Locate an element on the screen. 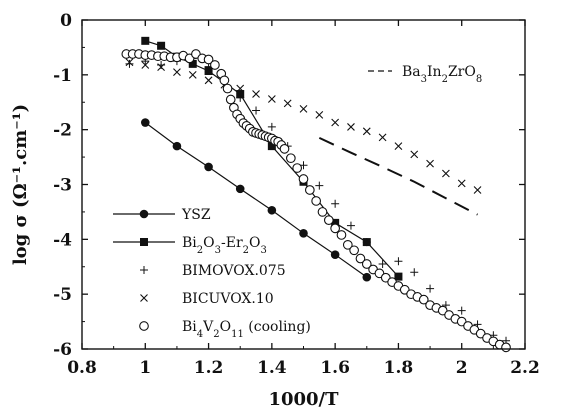 The height and width of the screenshot is (415, 566). y-tick-label: -6 is located at coordinates (62, 350).